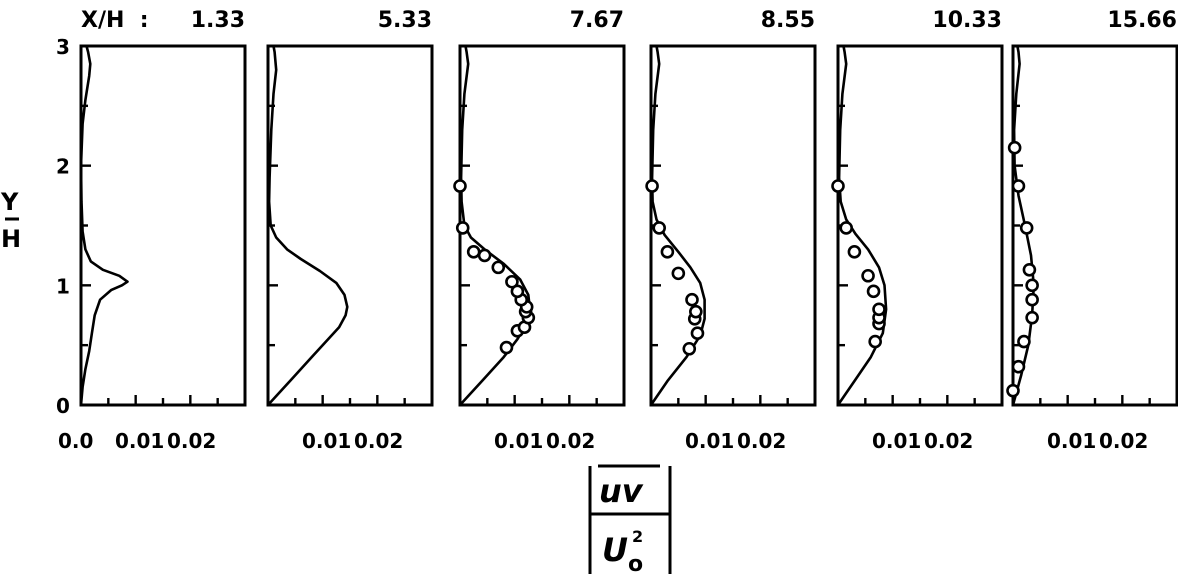  I want to click on x-axis-label: uv U o 2, so click(630, 520).